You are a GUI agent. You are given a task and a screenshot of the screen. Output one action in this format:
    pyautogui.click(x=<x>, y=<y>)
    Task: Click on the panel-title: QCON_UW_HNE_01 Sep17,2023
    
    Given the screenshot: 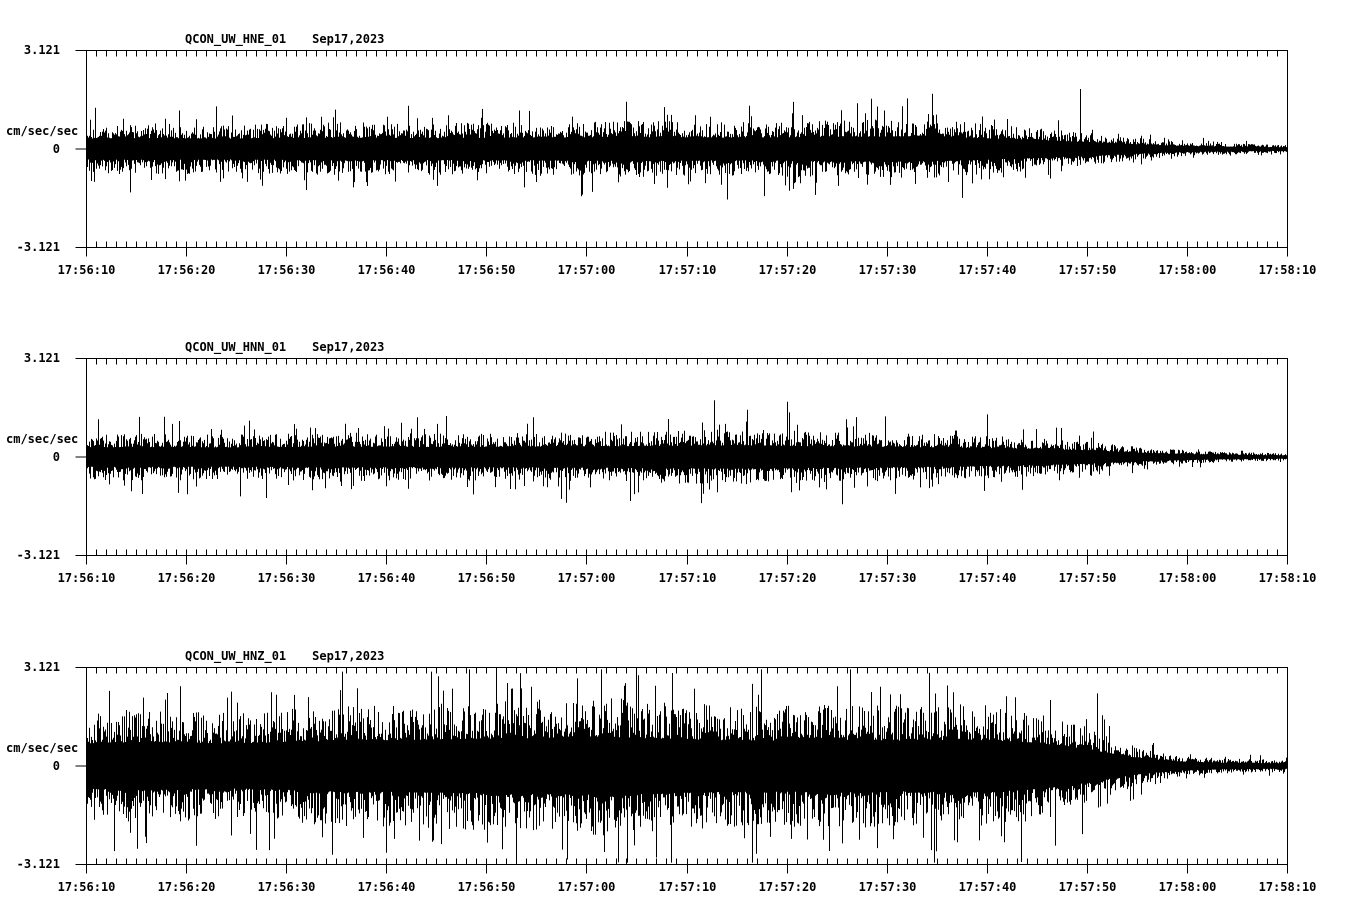 What is the action you would take?
    pyautogui.click(x=284, y=39)
    